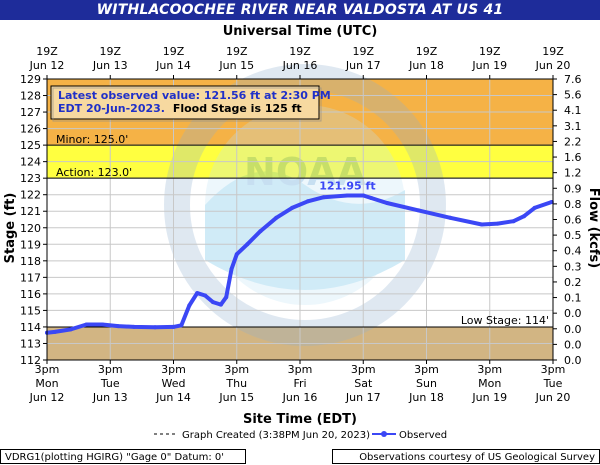 The image size is (600, 465). Describe the element at coordinates (363, 397) in the screenshot. I see `edt-tick-date: Jun 17` at that location.